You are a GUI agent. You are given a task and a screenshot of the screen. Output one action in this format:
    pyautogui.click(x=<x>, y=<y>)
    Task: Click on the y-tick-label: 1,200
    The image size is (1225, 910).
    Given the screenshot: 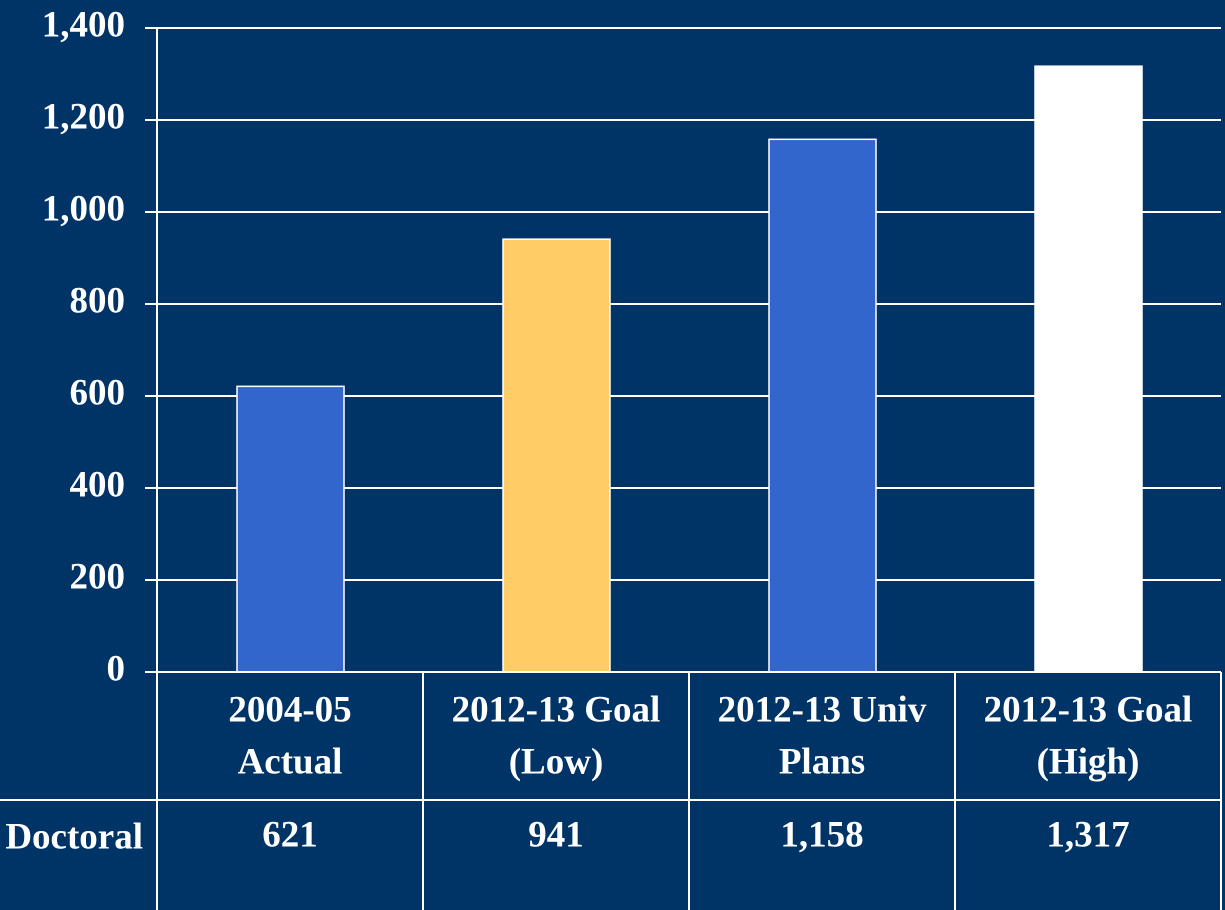 What is the action you would take?
    pyautogui.click(x=83, y=116)
    